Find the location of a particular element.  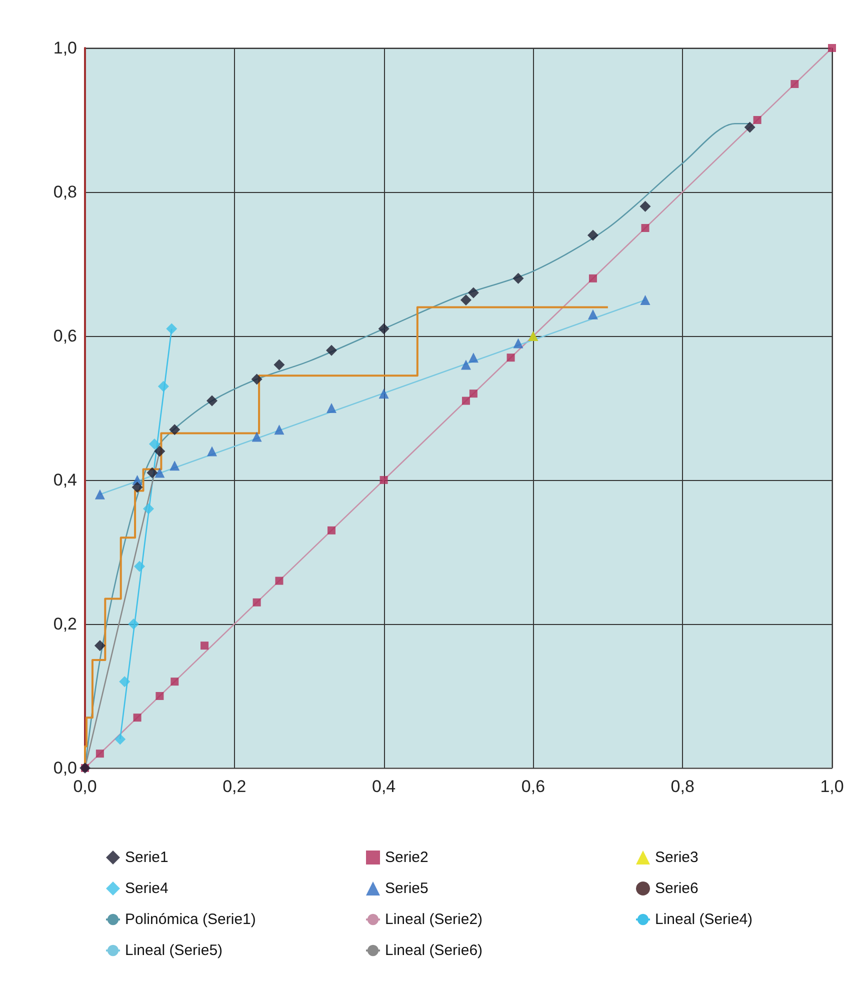

legend-label: Serie3 is located at coordinates (676, 857).